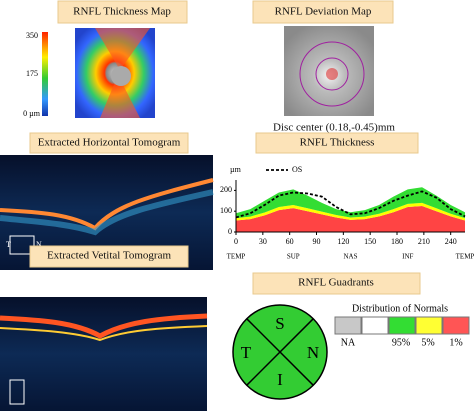  I want to click on sector-label: INF, so click(407, 257).